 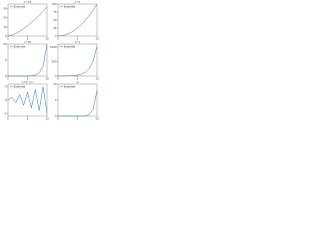 I want to click on y-tick-label: 100, so click(x=54, y=4).